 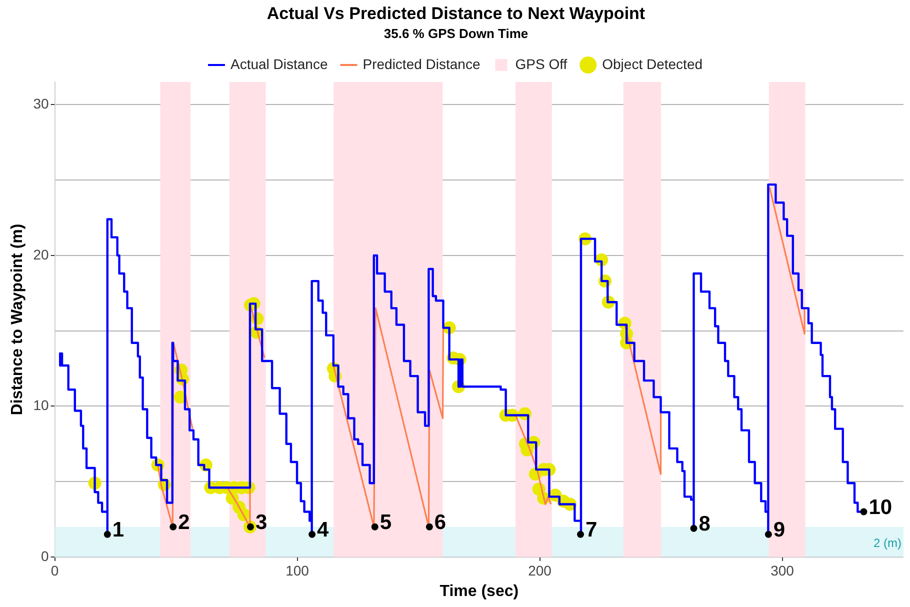 I want to click on annotation: 10, so click(x=880, y=508).